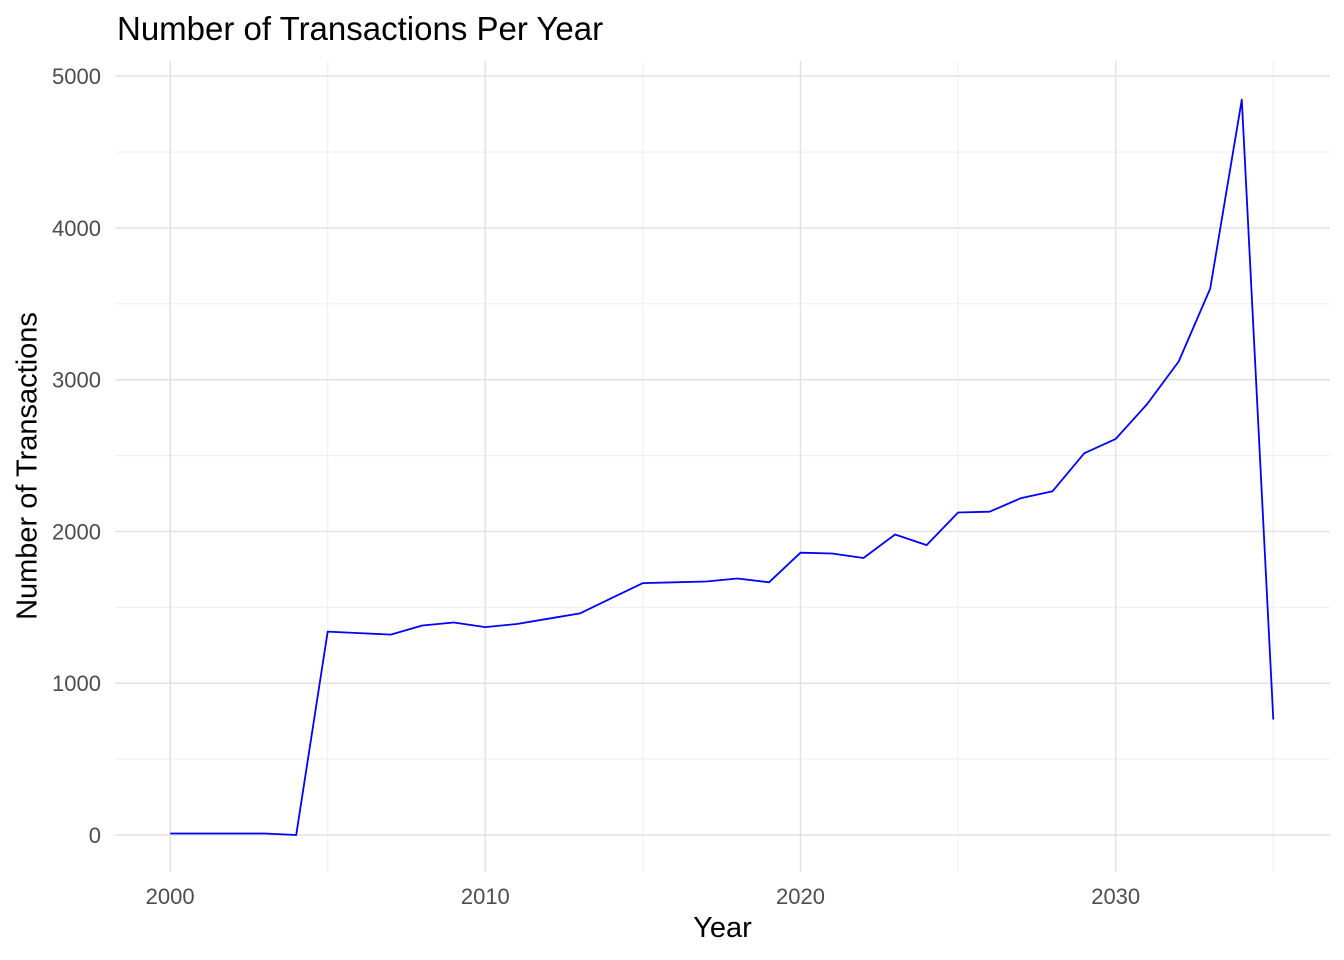 This screenshot has width=1344, height=960. What do you see at coordinates (485, 896) in the screenshot?
I see `x-tick-label: 2010` at bounding box center [485, 896].